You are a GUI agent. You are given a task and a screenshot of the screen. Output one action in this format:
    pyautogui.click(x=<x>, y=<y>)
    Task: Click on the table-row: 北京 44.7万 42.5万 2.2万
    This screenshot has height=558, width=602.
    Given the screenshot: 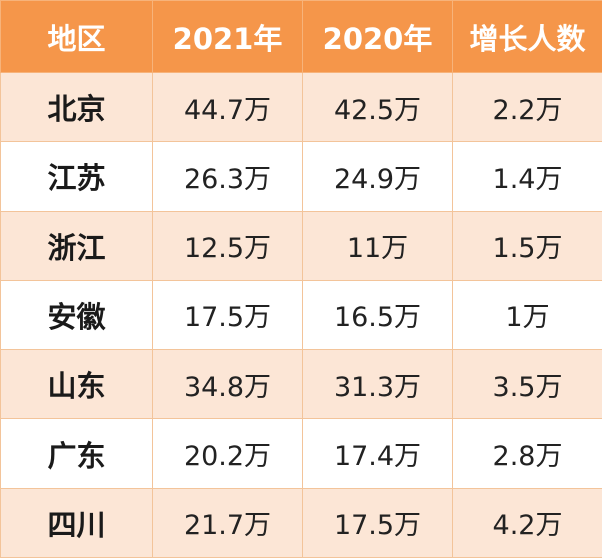 What is the action you would take?
    pyautogui.click(x=301, y=107)
    